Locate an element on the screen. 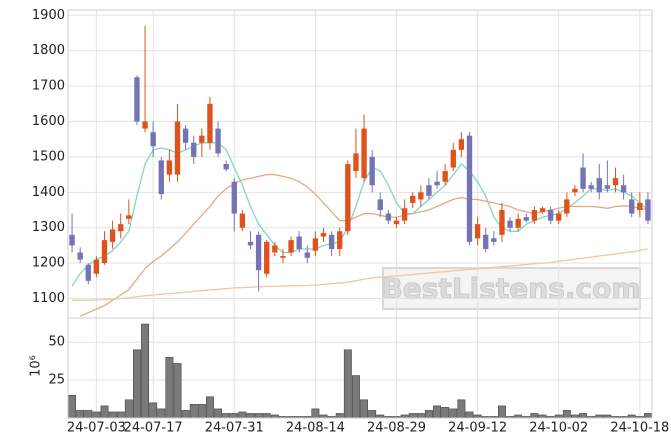 This screenshot has width=671, height=446. y-tick-label: 1100 is located at coordinates (48, 298).